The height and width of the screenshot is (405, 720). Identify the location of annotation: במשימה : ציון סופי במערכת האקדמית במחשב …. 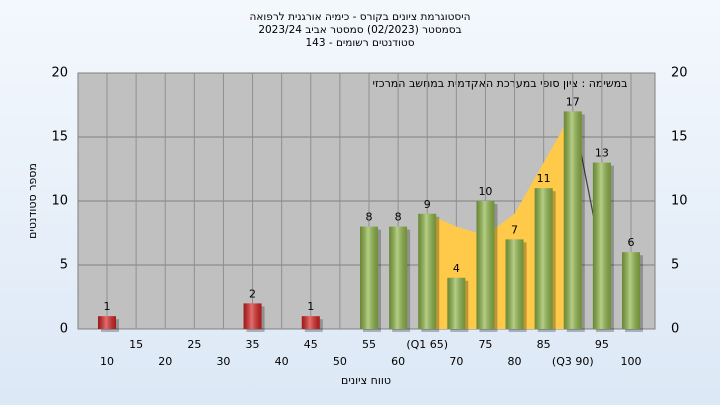
(500, 83).